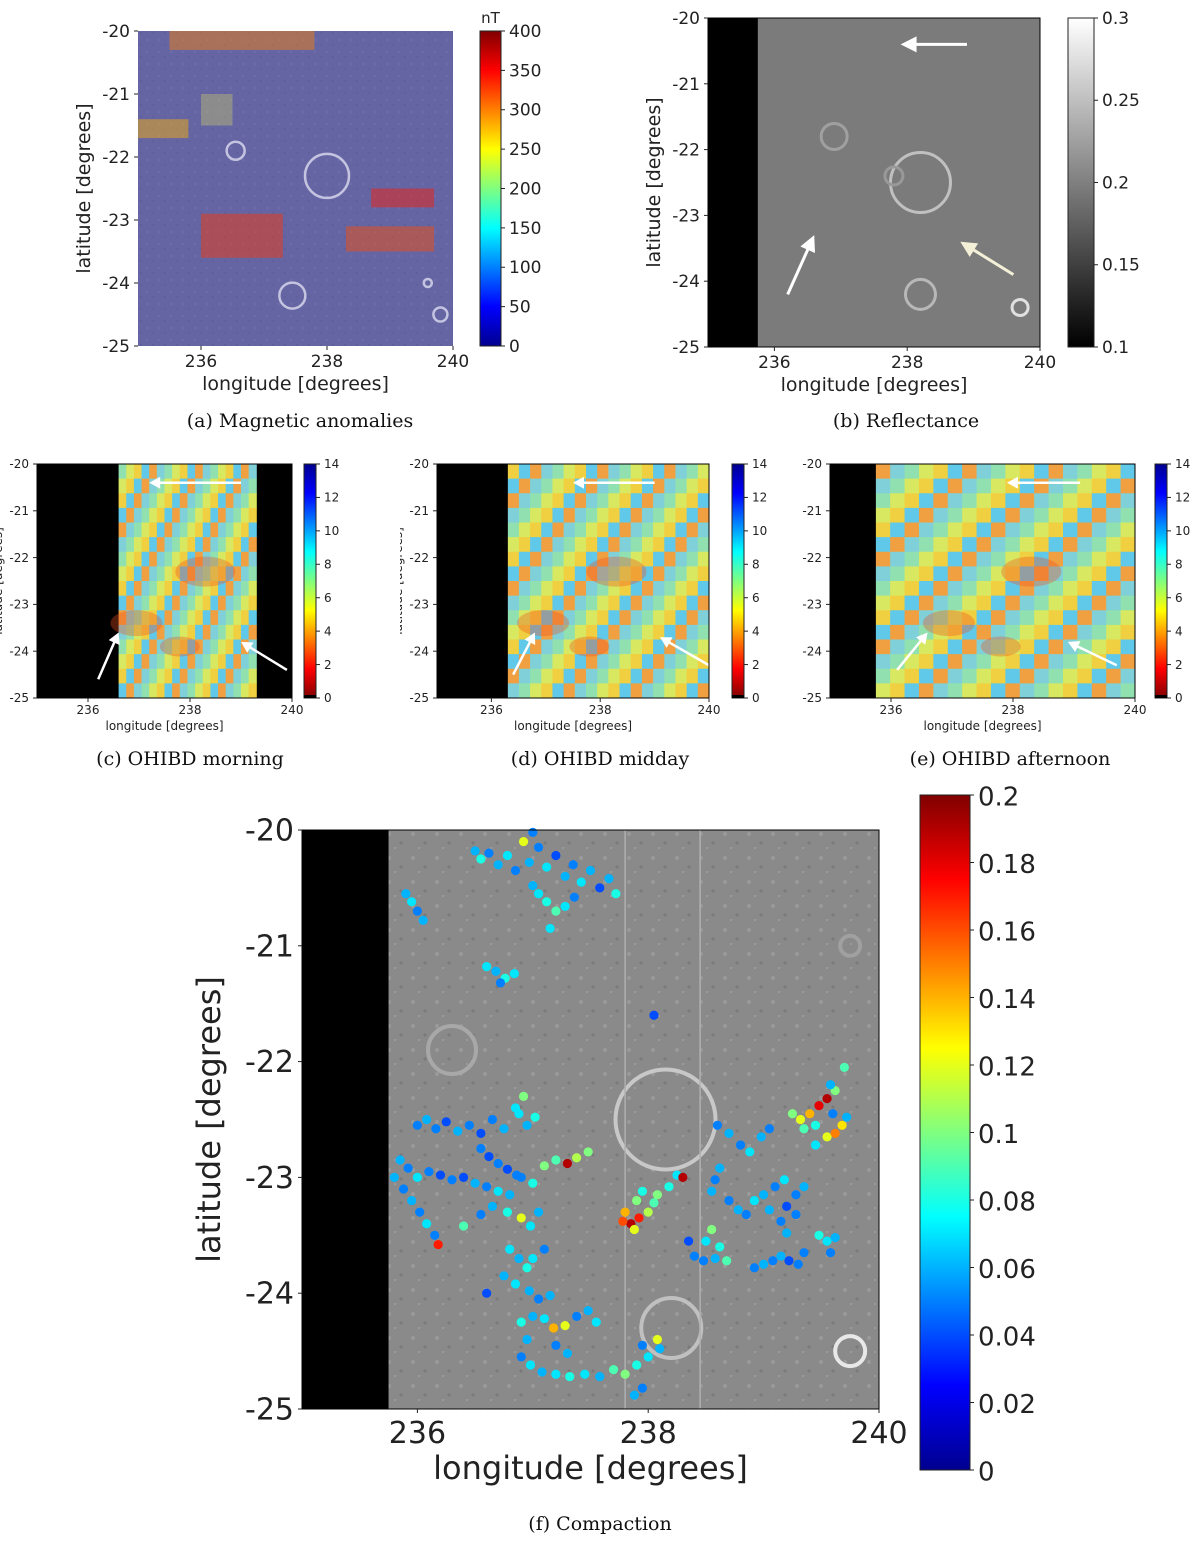 The height and width of the screenshot is (1541, 1200). I want to click on y-tick-label: -24, so click(116, 284).